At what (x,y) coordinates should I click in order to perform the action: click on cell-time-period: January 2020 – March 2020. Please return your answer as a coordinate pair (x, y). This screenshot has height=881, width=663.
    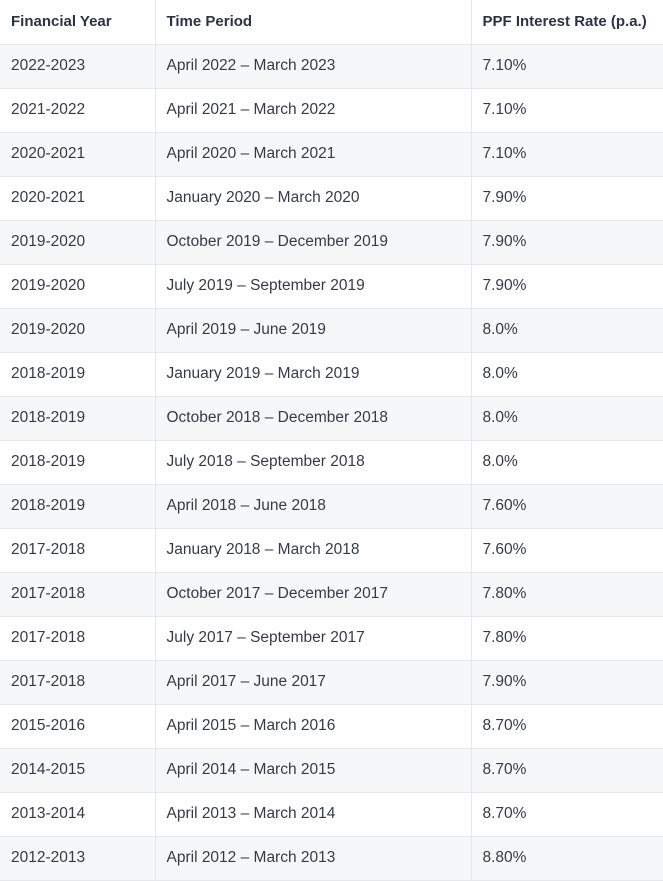
    Looking at the image, I should click on (313, 198).